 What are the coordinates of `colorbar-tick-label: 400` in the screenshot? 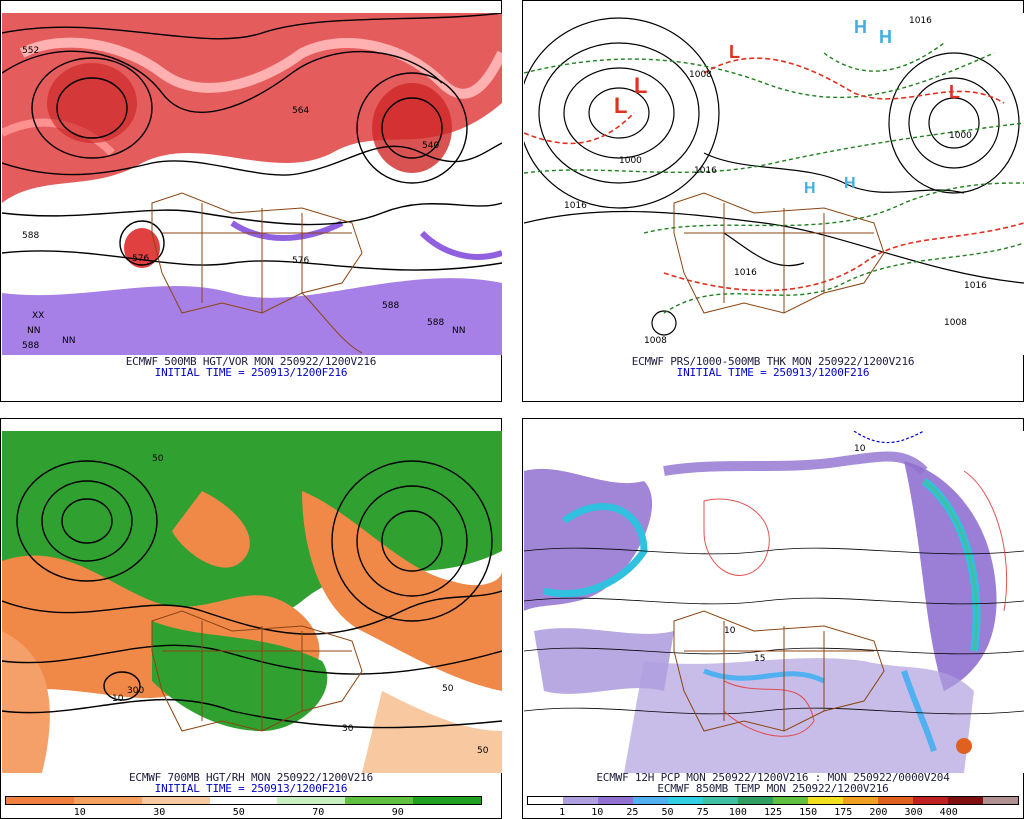 It's located at (948, 812).